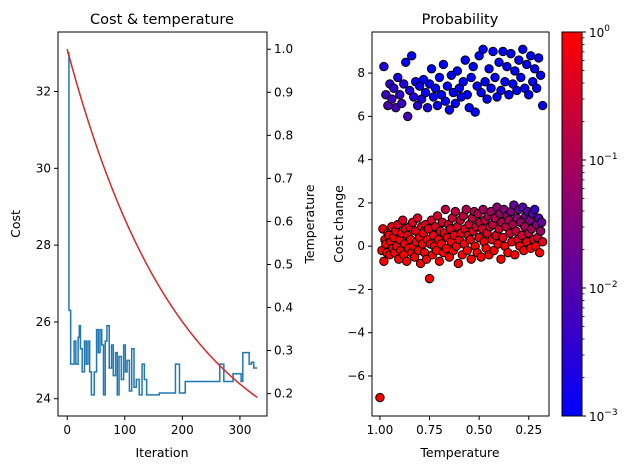  What do you see at coordinates (600, 224) in the screenshot?
I see `colorbar-ticks: 10⁻³ 10⁻² 10⁻¹ 10⁰` at bounding box center [600, 224].